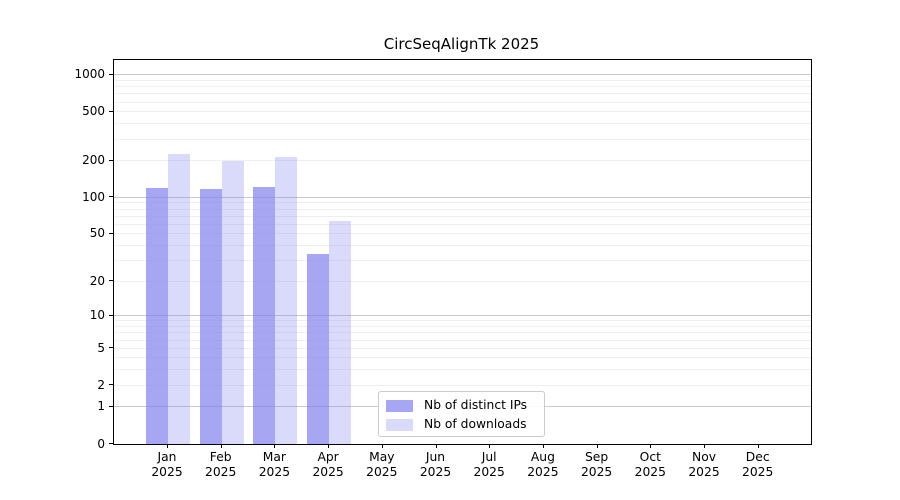 The width and height of the screenshot is (900, 500). Describe the element at coordinates (475, 424) in the screenshot. I see `legend-label-downloads: Nb of downloads` at that location.